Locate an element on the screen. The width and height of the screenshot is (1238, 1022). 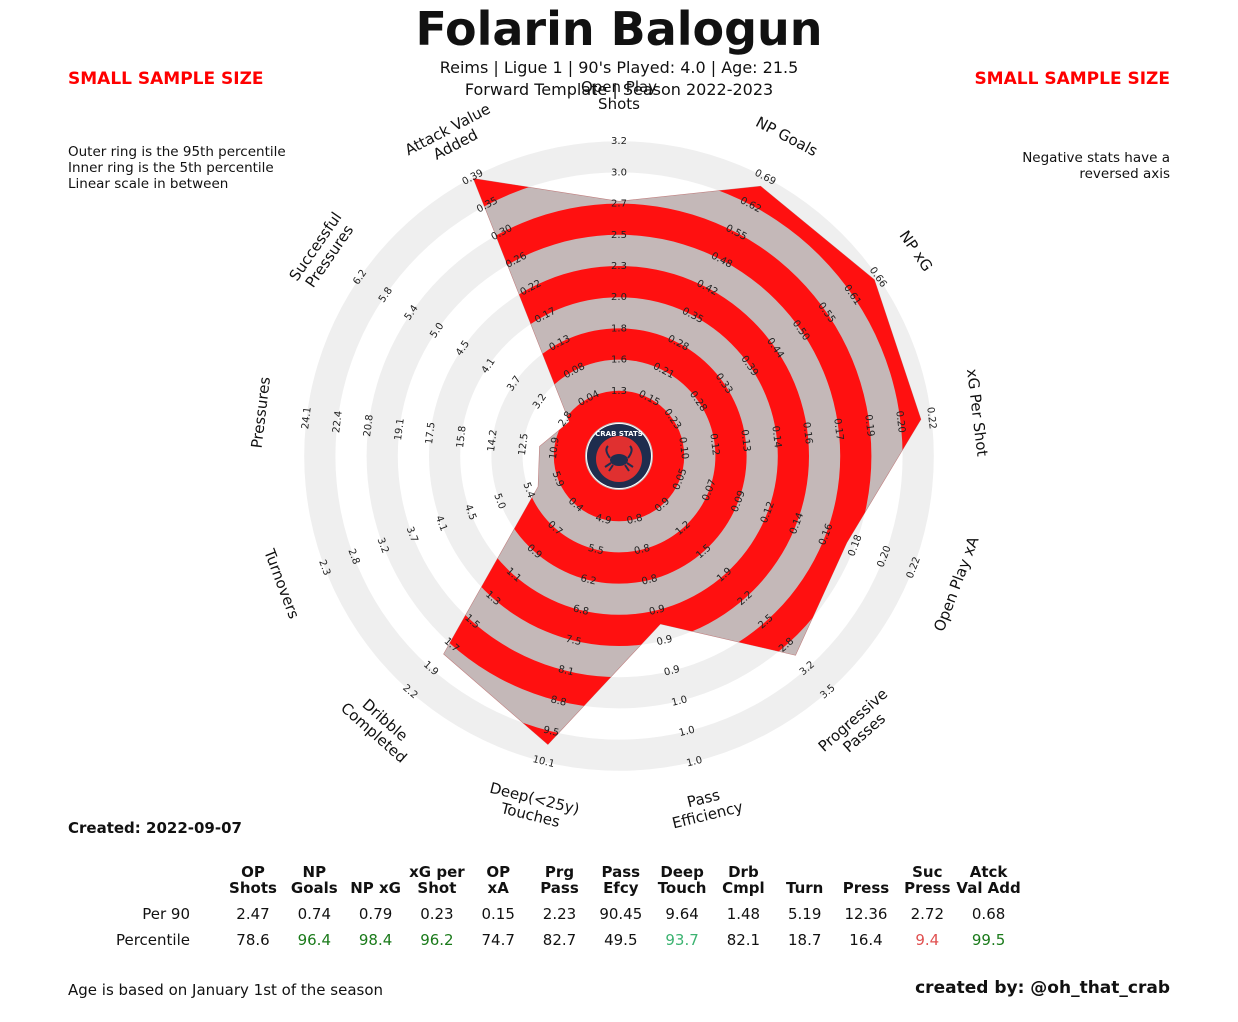
tick-label: 20.8 is located at coordinates (369, 425).